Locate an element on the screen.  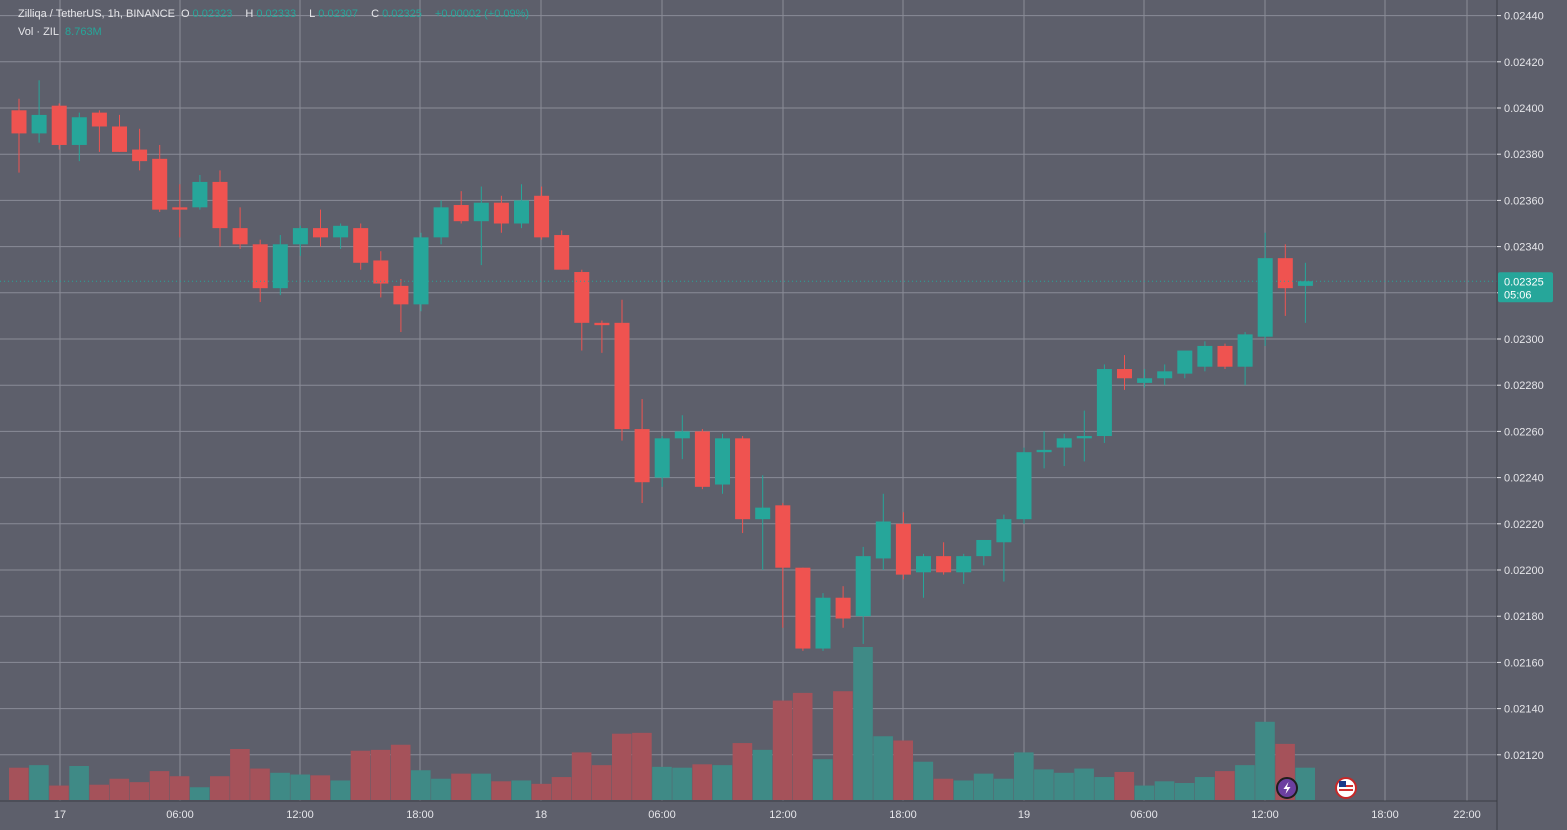
open-value: 0.02323 is located at coordinates (212, 14).